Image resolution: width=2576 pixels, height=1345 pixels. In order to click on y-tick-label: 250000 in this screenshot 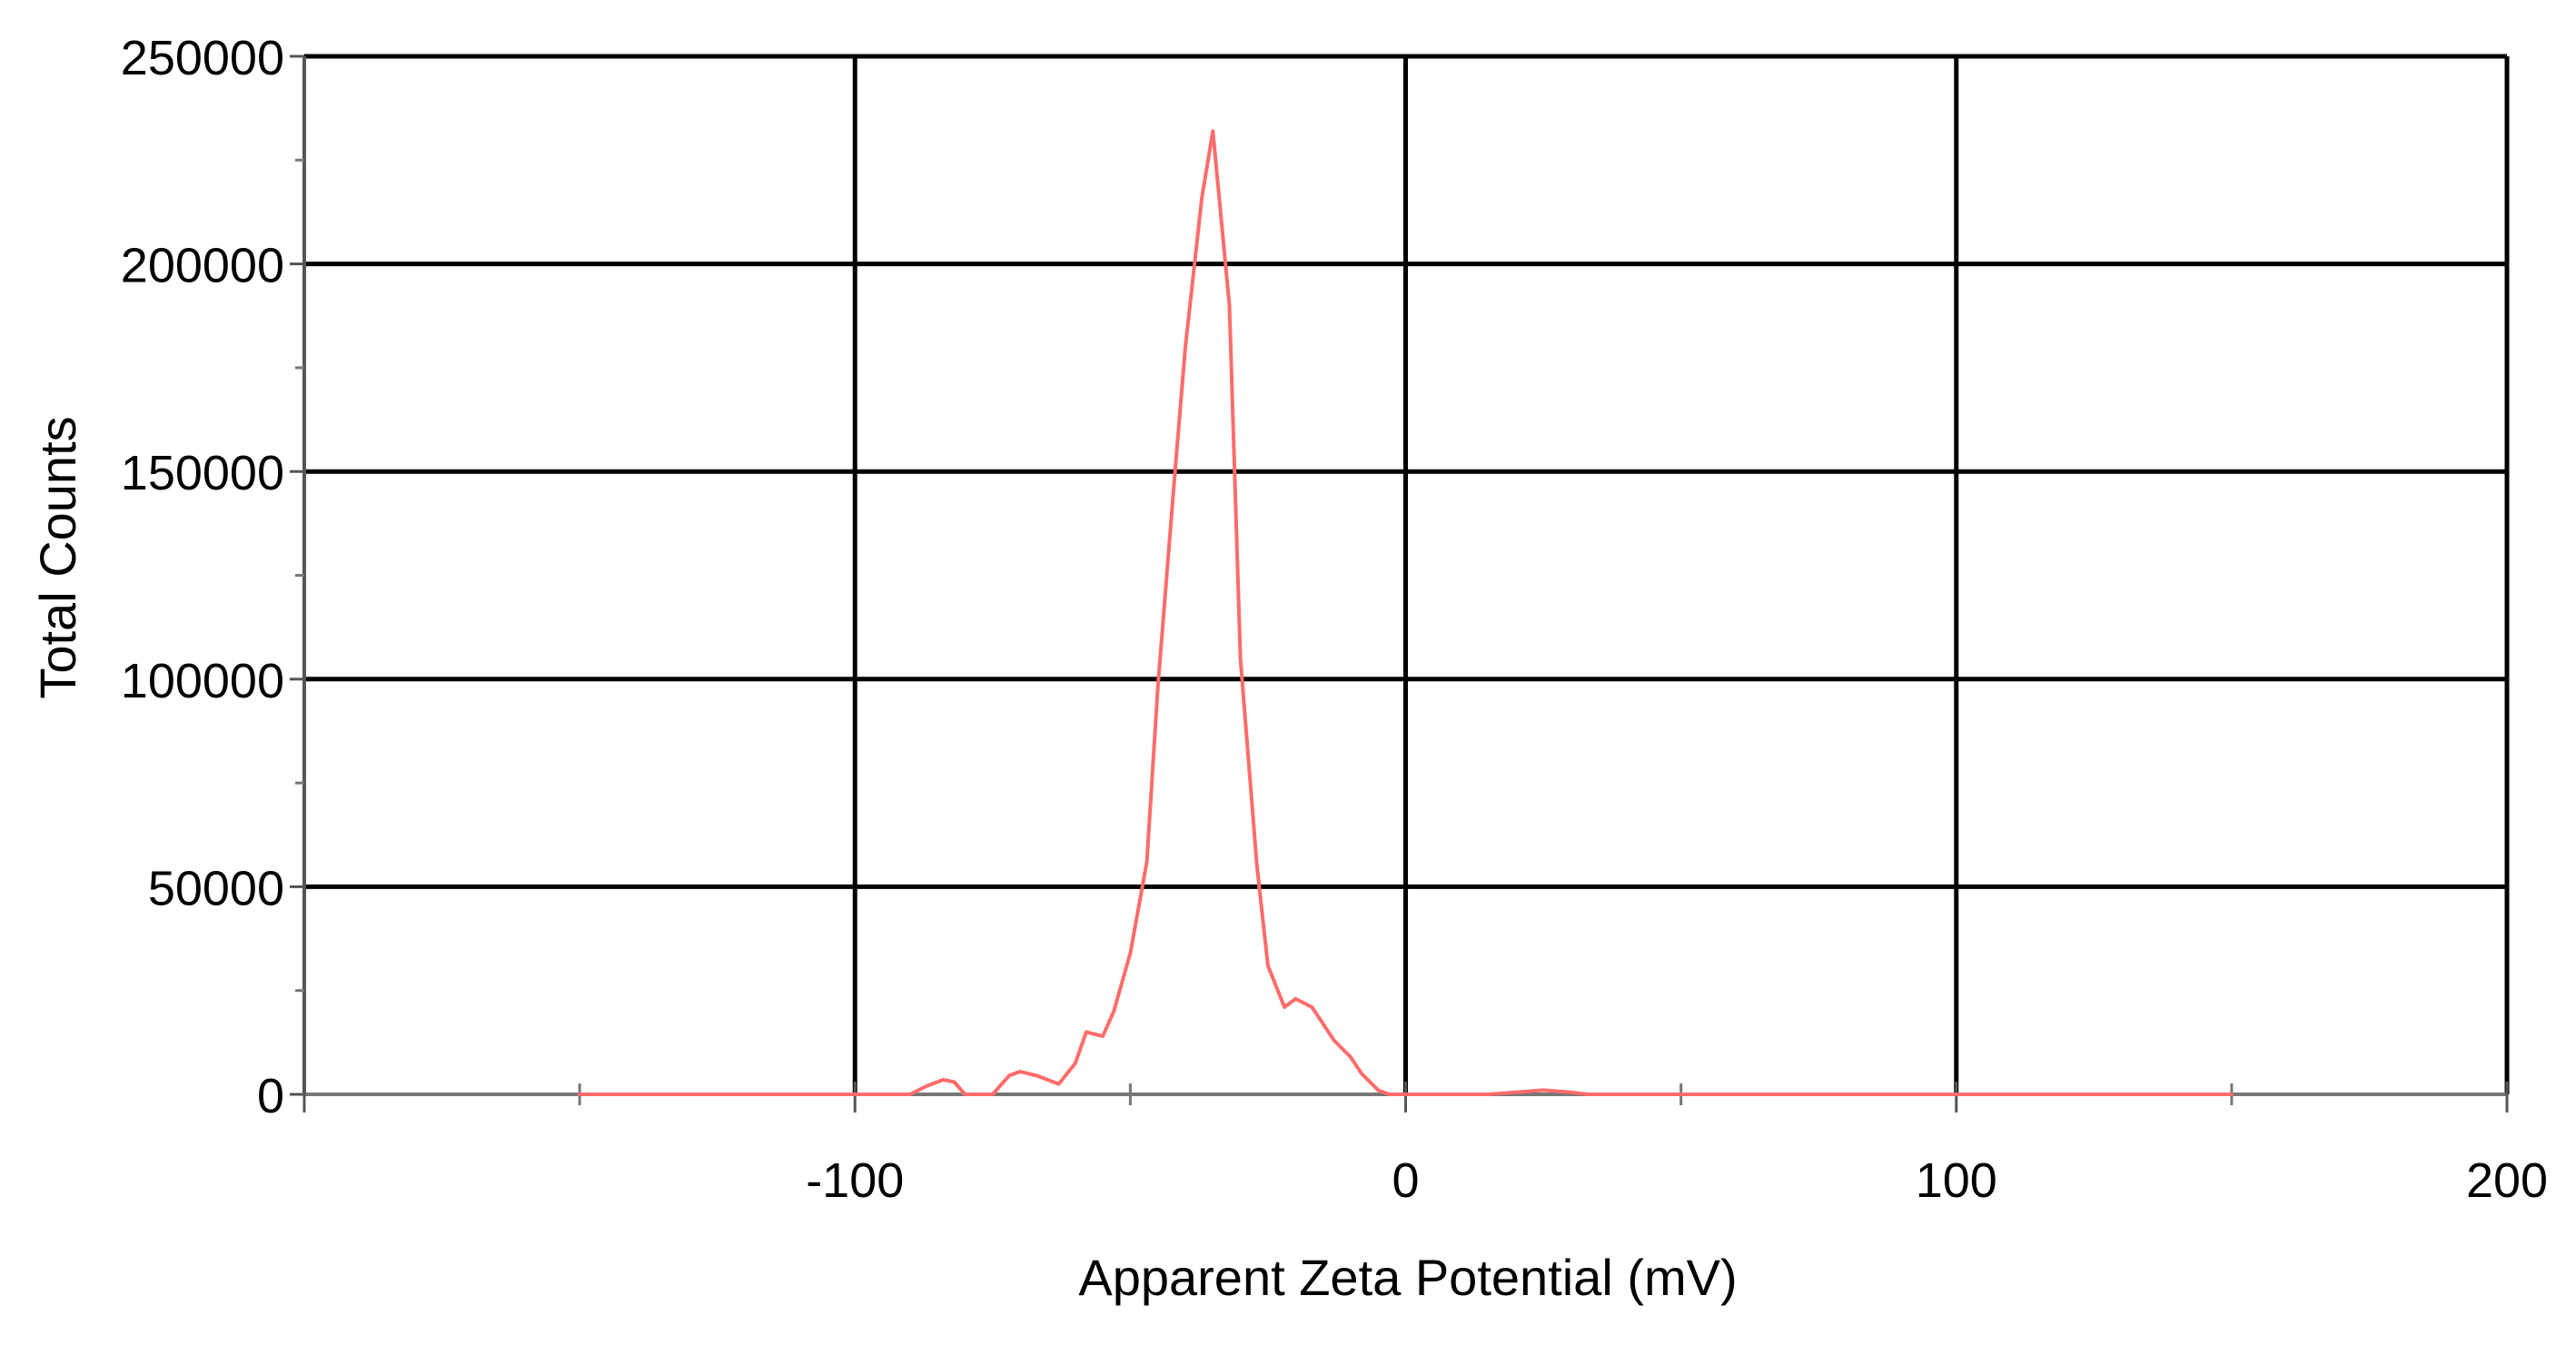, I will do `click(202, 58)`.